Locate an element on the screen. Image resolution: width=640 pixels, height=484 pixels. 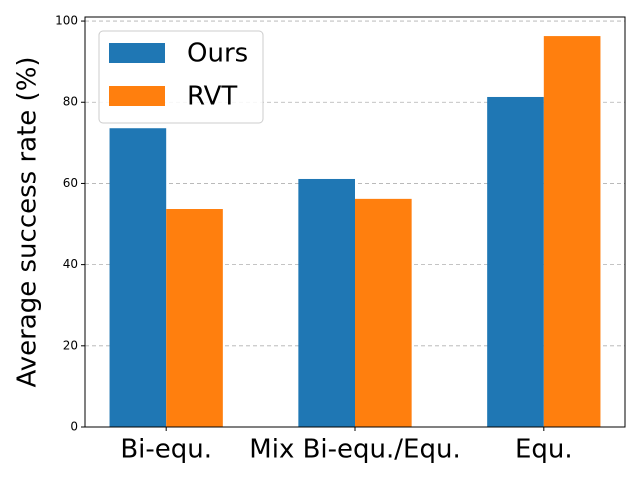
y-tick-label: 80 is located at coordinates (70, 102).